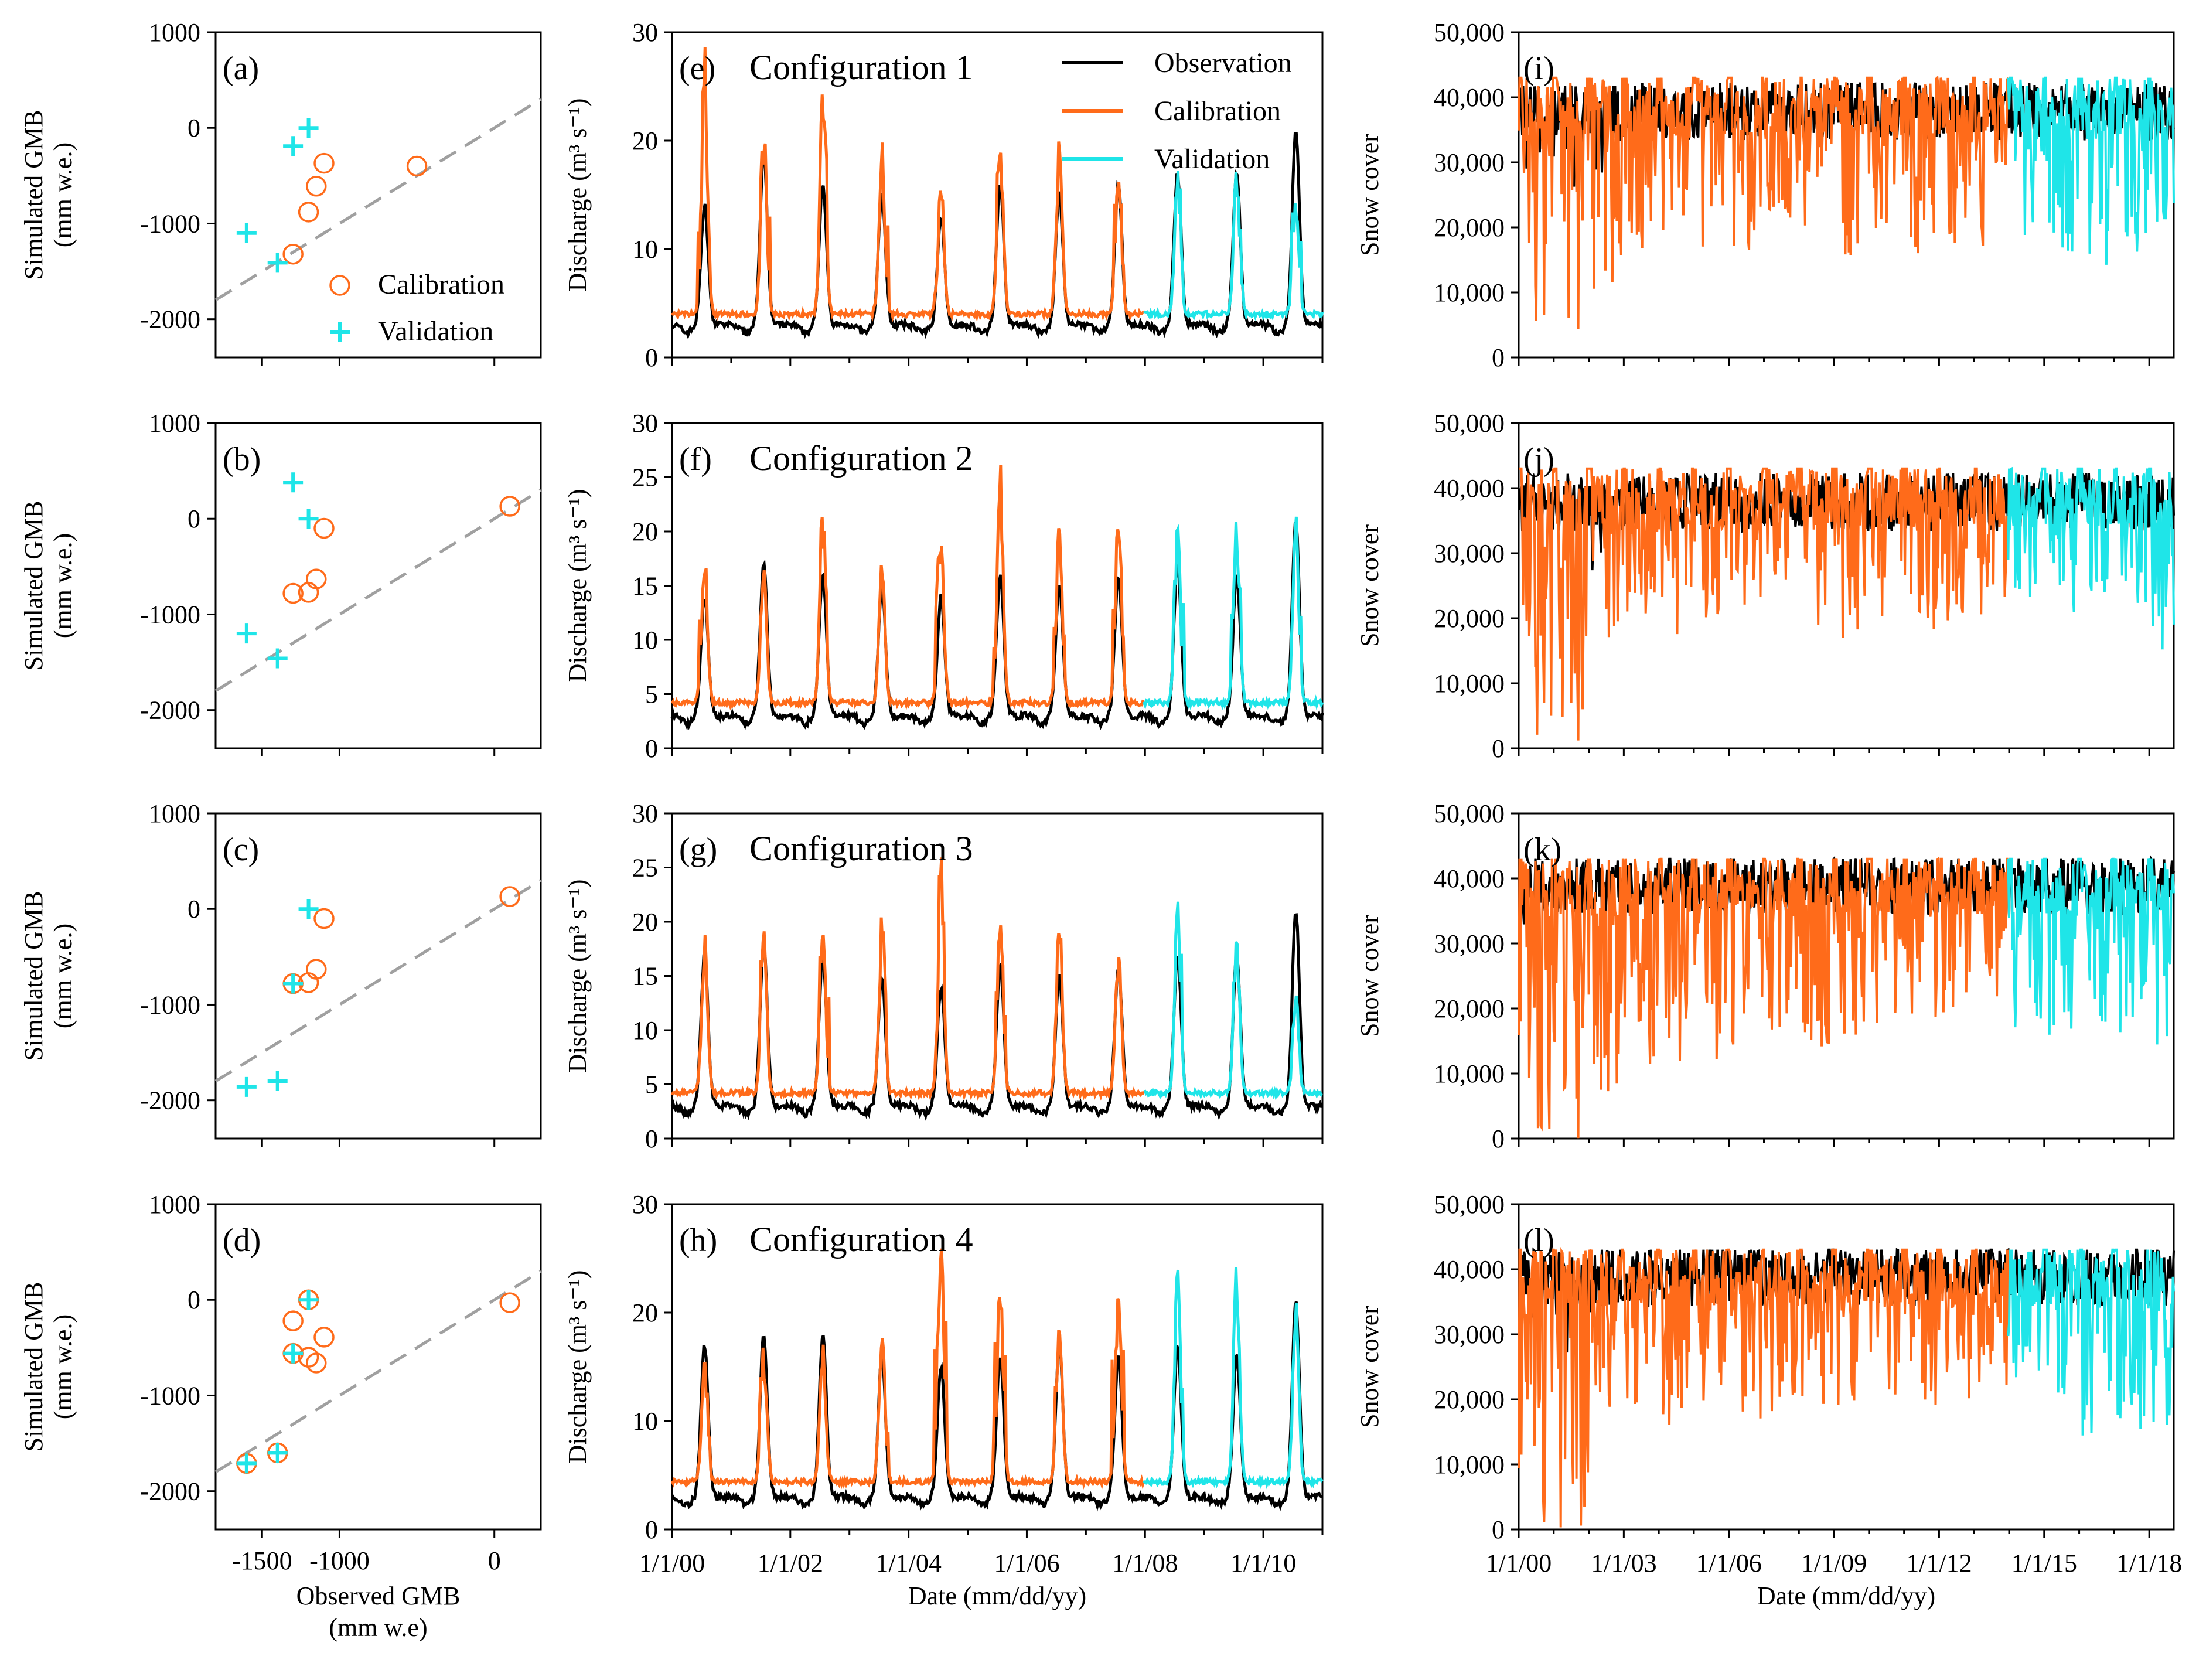 This screenshot has height=1680, width=2189. I want to click on x-axis-label: Observed GMB, so click(379, 1596).